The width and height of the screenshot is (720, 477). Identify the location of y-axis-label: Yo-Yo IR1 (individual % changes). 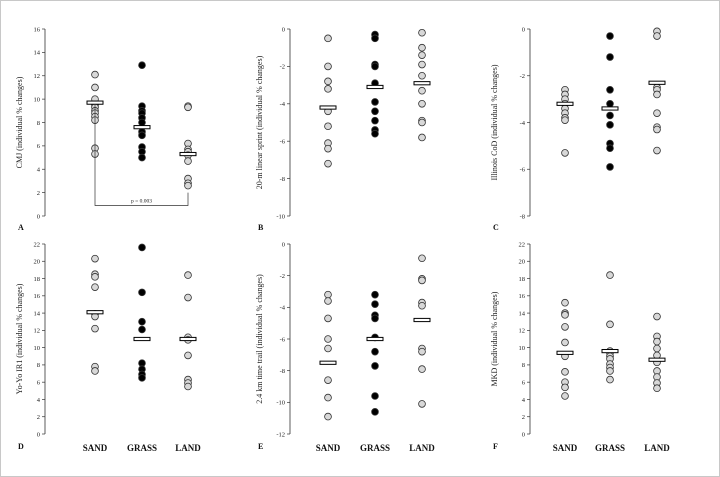
(19, 338).